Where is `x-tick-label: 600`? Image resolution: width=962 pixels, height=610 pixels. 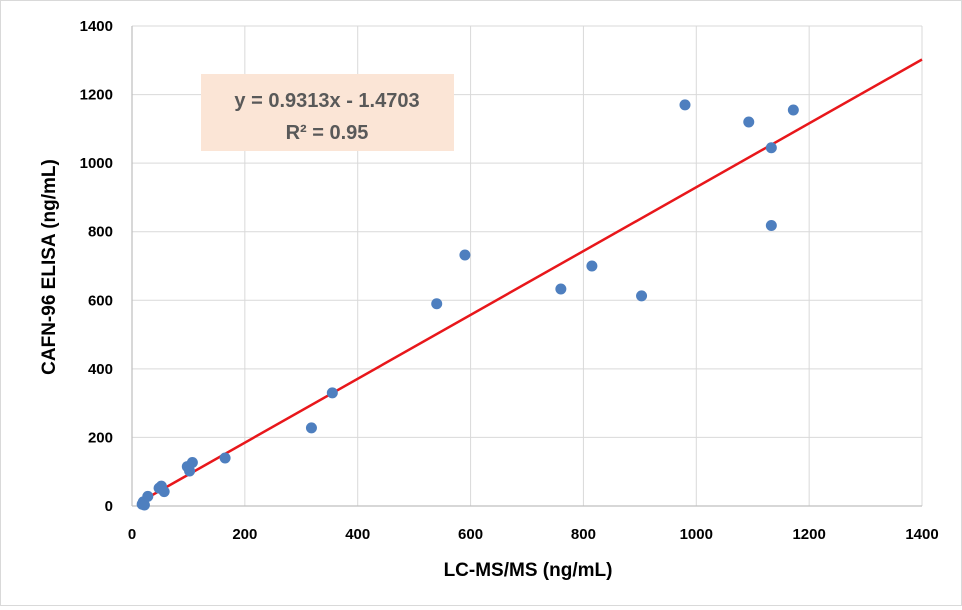 x-tick-label: 600 is located at coordinates (470, 534).